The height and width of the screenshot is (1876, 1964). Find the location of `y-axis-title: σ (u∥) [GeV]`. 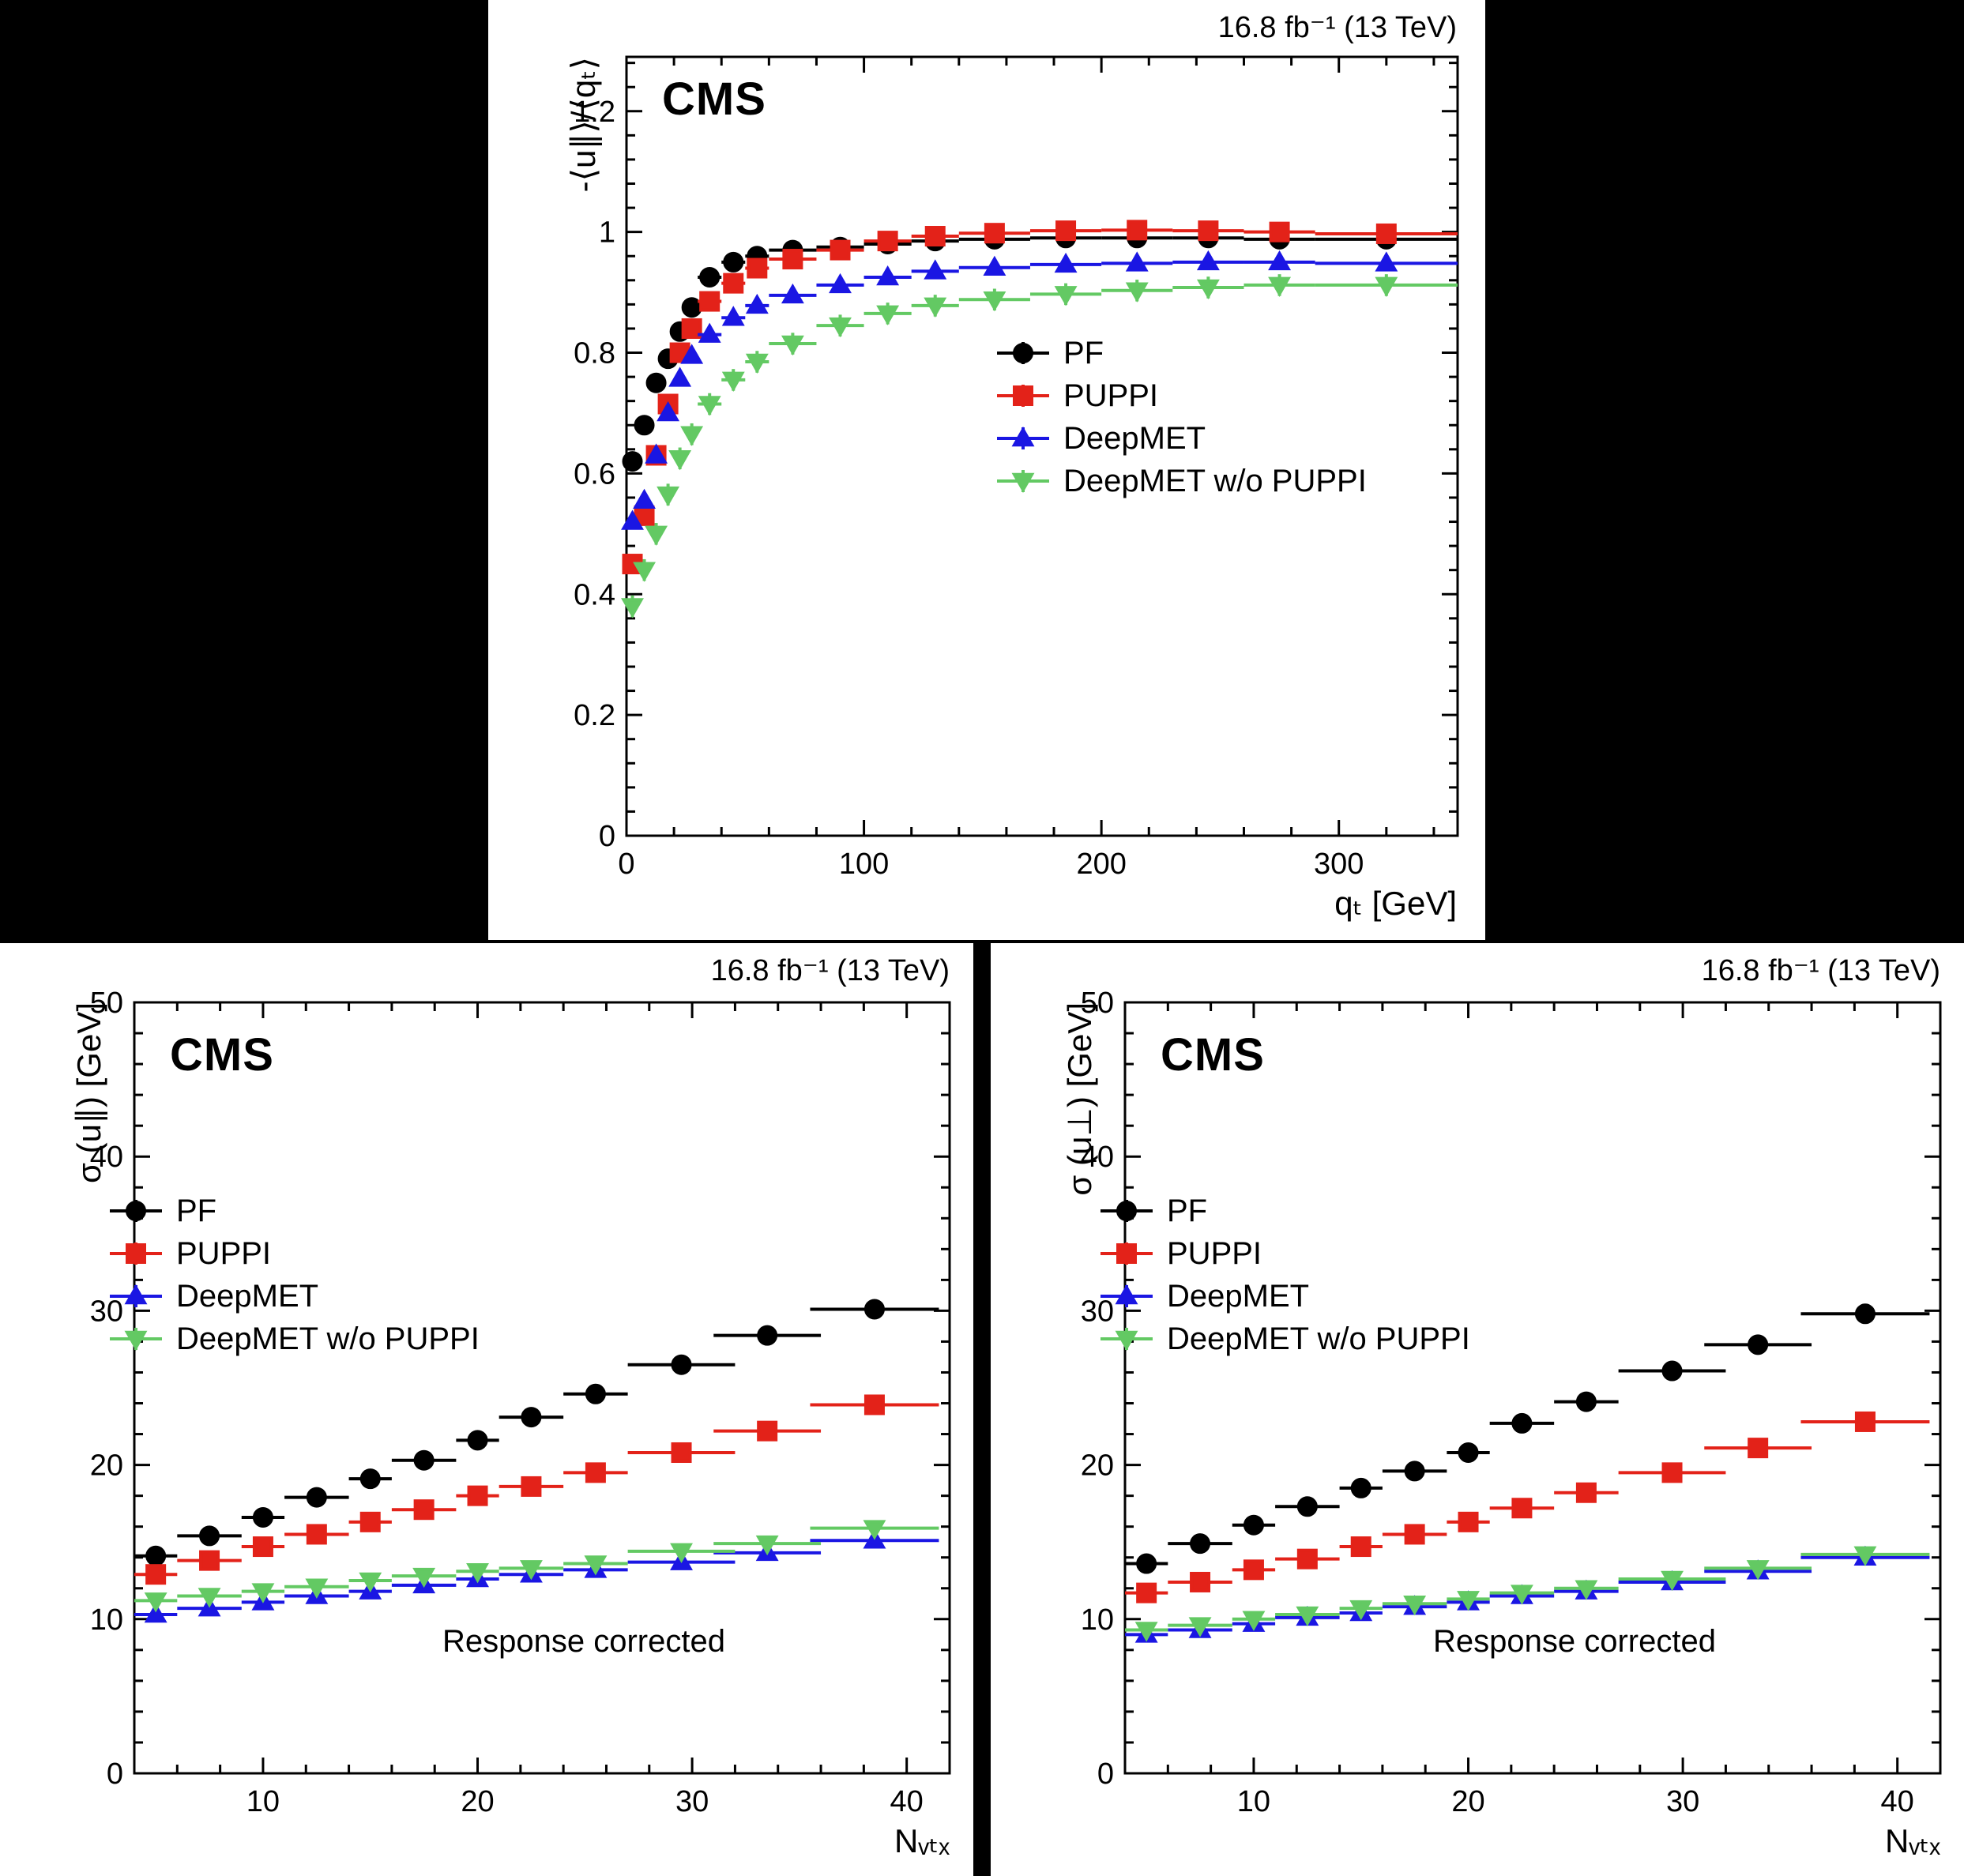

y-axis-title: σ (u∥) [GeV] is located at coordinates (88, 1092).